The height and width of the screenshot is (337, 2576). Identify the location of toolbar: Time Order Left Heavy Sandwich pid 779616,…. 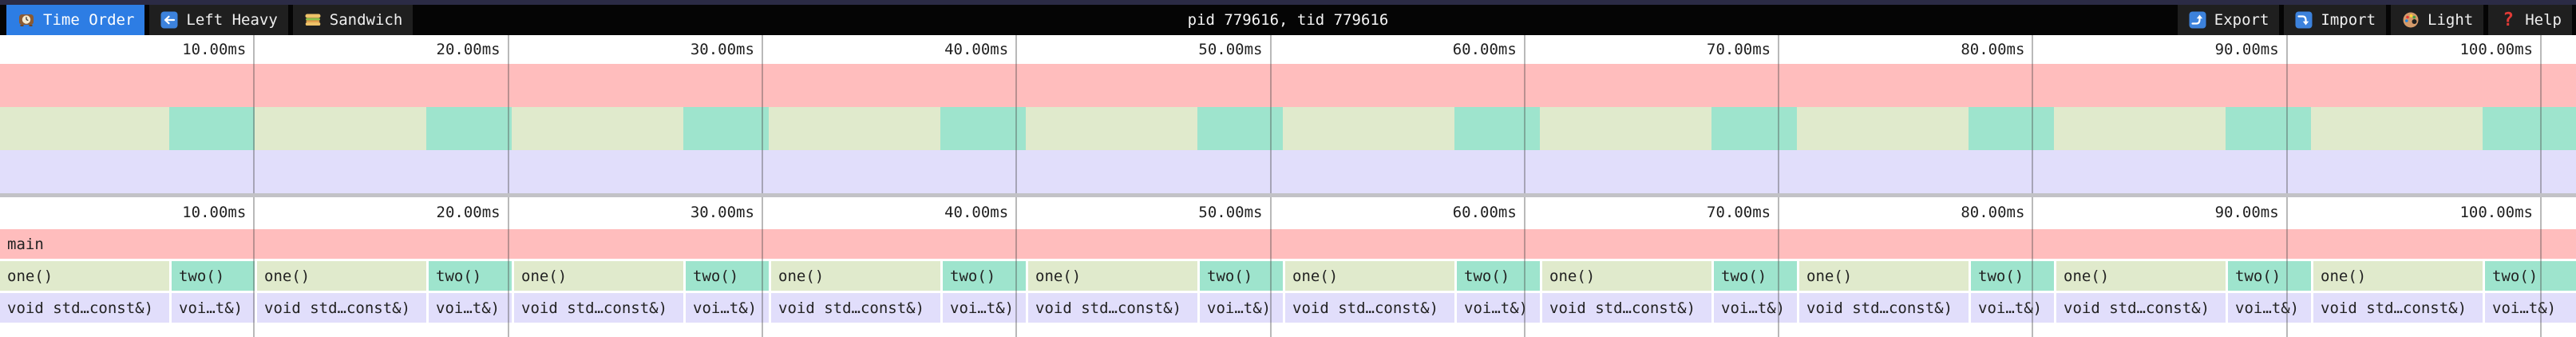
(1288, 17).